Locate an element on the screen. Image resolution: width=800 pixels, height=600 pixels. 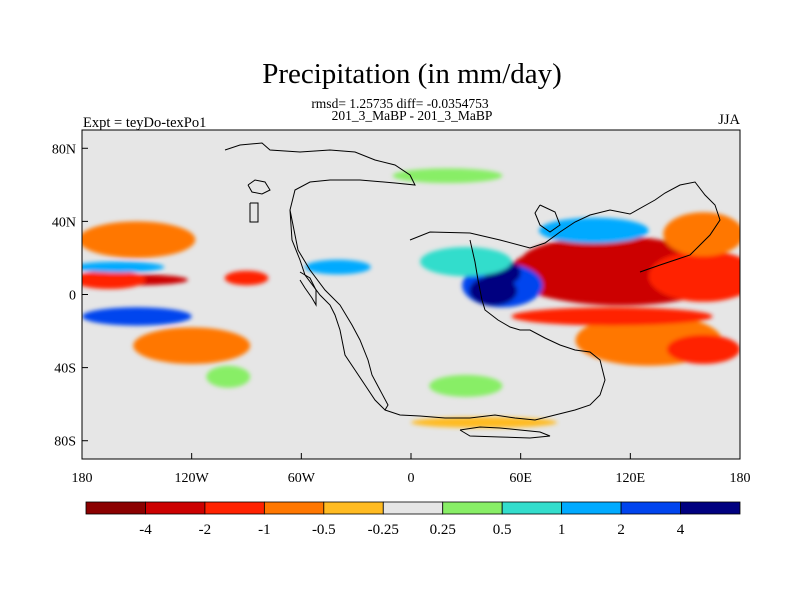
y-tick-label: 0 is located at coordinates (72, 296).